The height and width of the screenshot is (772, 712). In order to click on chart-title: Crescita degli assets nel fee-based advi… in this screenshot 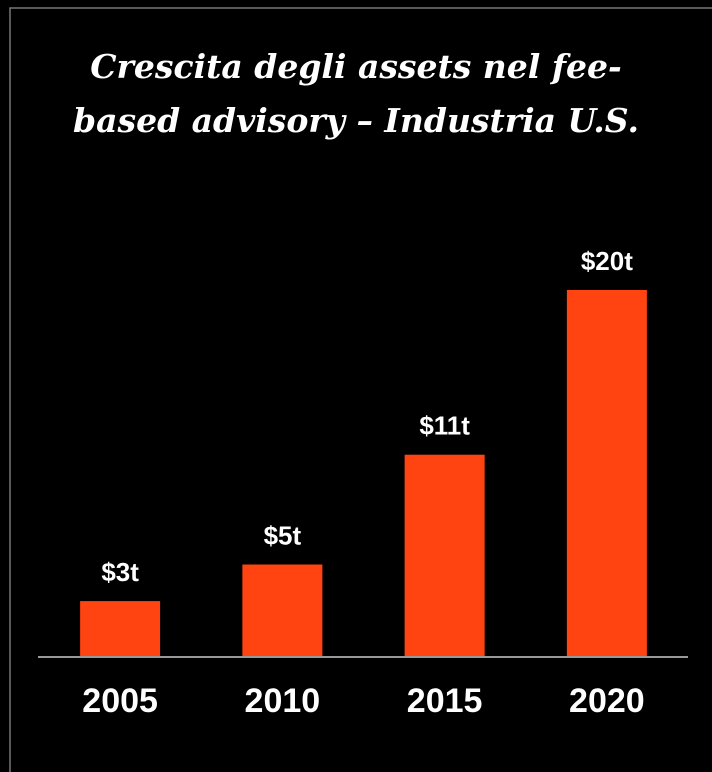, I will do `click(356, 93)`.